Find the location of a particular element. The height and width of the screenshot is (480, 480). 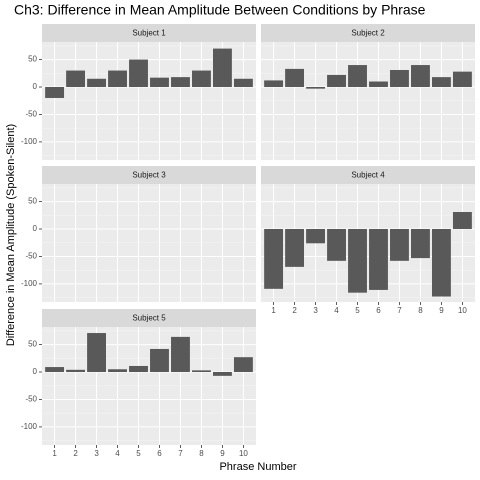

strip-label: Subject 3 is located at coordinates (149, 175).